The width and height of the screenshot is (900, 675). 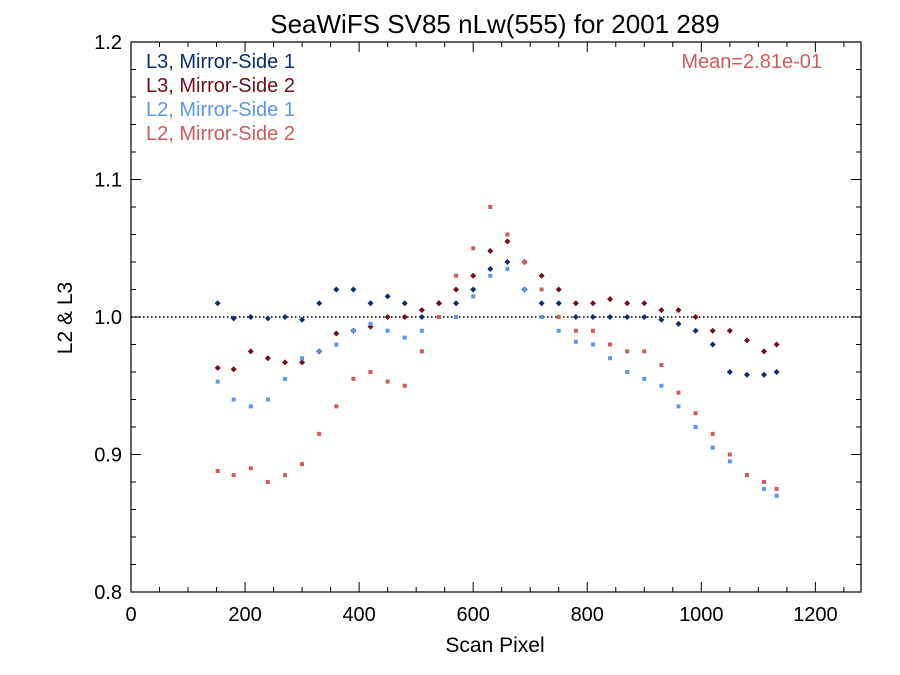 I want to click on y-tick-label: 0.8, so click(x=108, y=593).